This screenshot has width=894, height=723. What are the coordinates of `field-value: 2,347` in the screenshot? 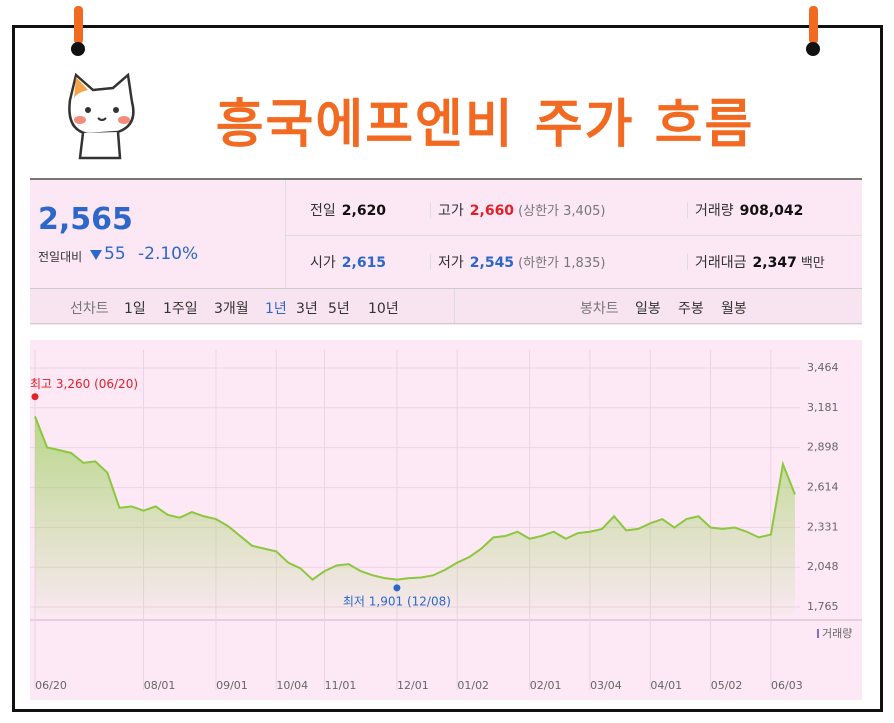 It's located at (774, 263).